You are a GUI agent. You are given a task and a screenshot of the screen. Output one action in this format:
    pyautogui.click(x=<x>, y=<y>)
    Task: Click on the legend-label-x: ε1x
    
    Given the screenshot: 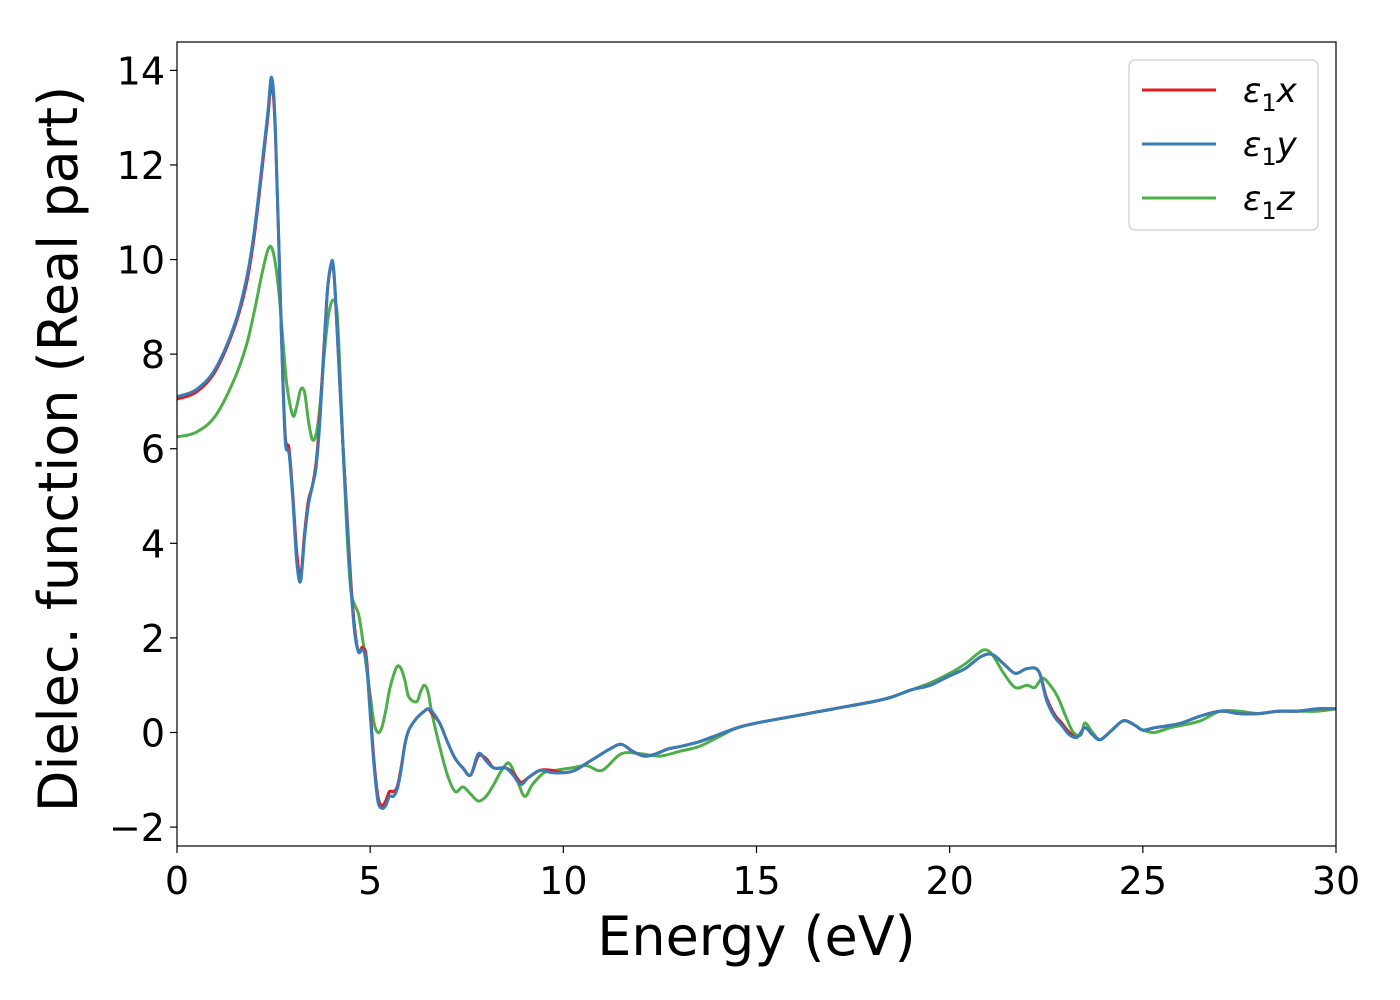 What is the action you would take?
    pyautogui.click(x=1270, y=94)
    